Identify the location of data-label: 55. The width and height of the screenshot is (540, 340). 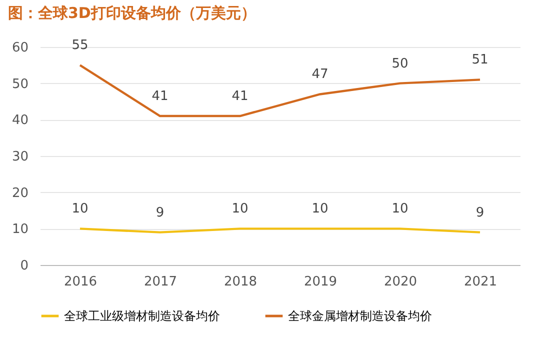
(80, 46).